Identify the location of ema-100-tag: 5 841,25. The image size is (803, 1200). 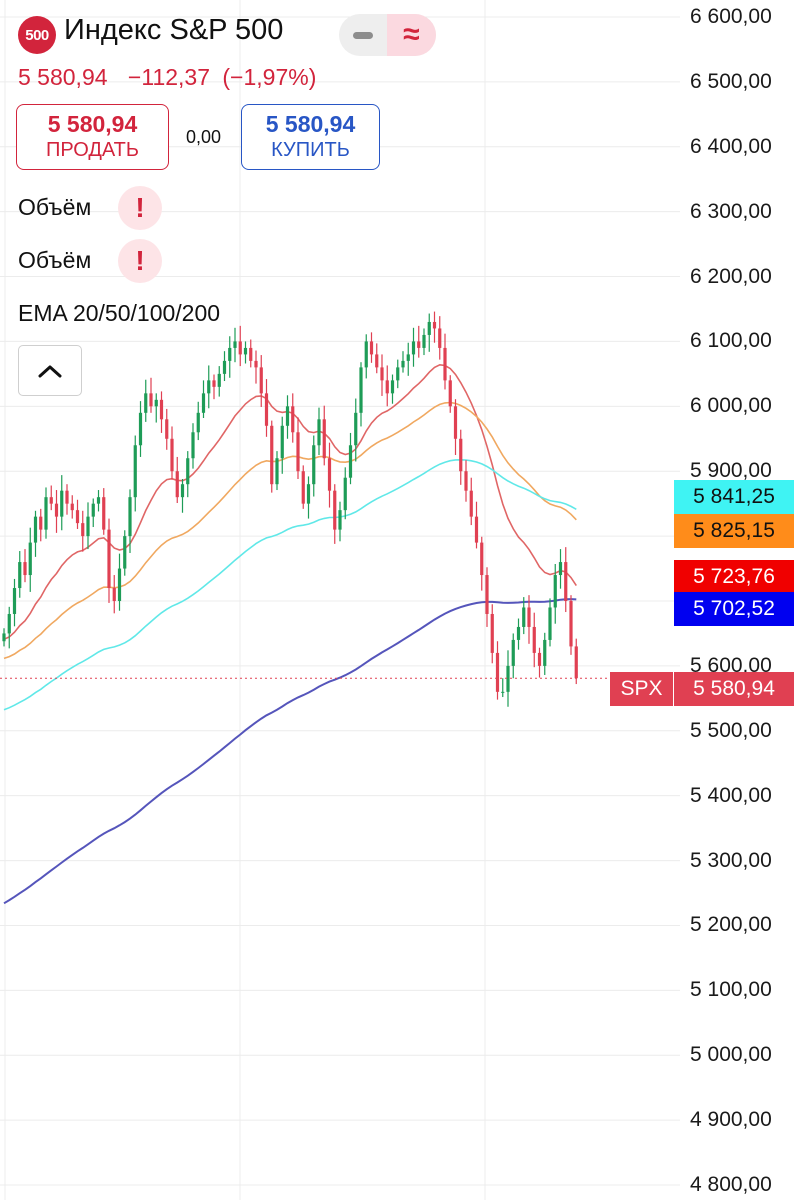
(734, 497).